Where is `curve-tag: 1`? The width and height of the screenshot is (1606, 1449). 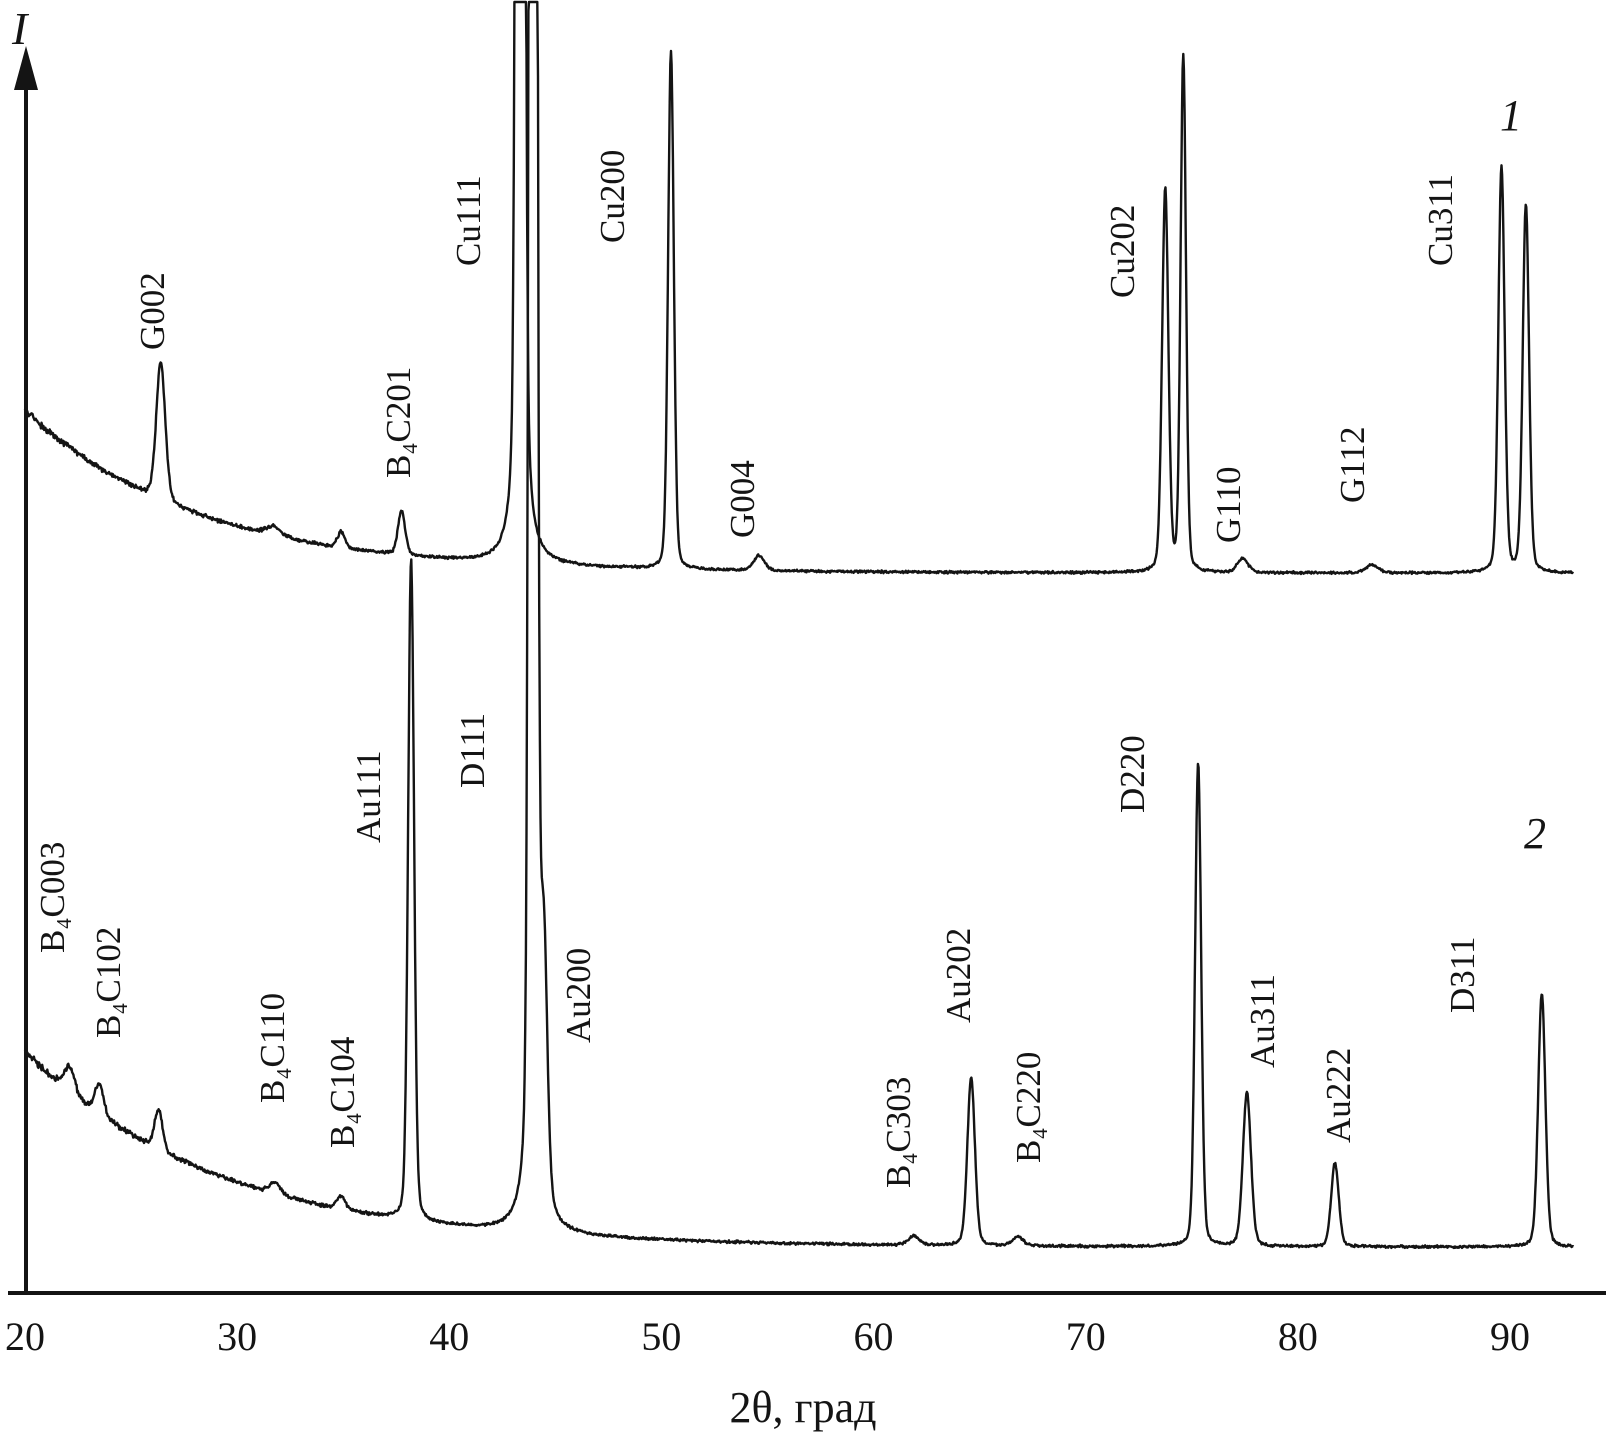 curve-tag: 1 is located at coordinates (1511, 115).